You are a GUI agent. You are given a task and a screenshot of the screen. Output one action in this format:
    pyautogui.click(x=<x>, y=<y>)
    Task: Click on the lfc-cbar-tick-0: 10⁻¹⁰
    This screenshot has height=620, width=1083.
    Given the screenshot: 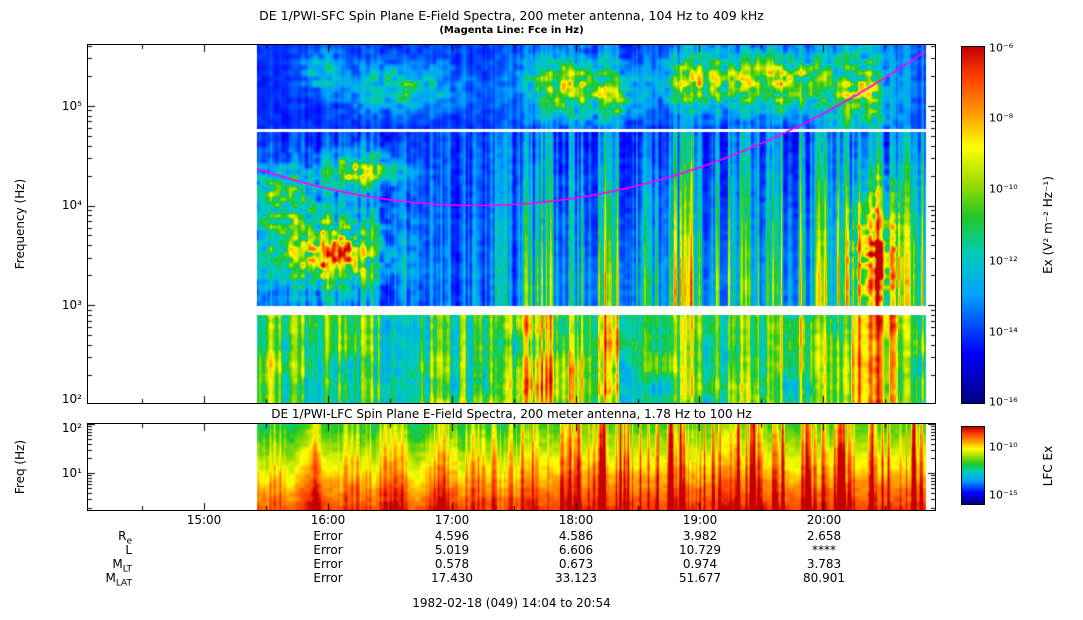 What is the action you would take?
    pyautogui.click(x=1003, y=447)
    